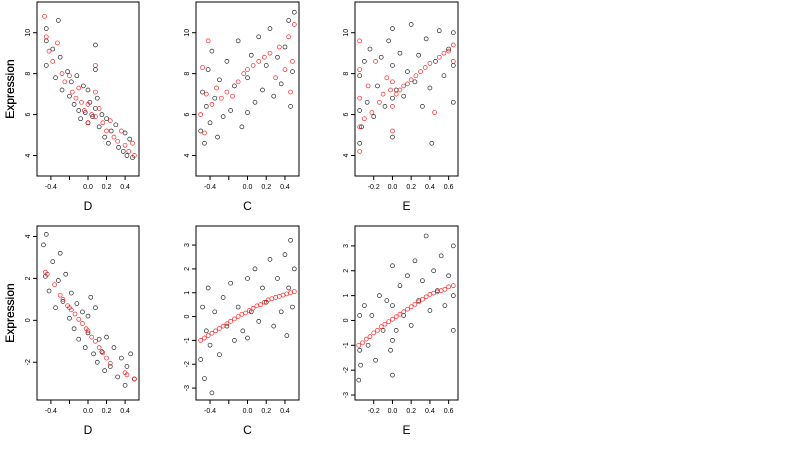 Image resolution: width=800 pixels, height=450 pixels. Describe the element at coordinates (411, 411) in the screenshot. I see `x-tick-label: 0.2` at that location.